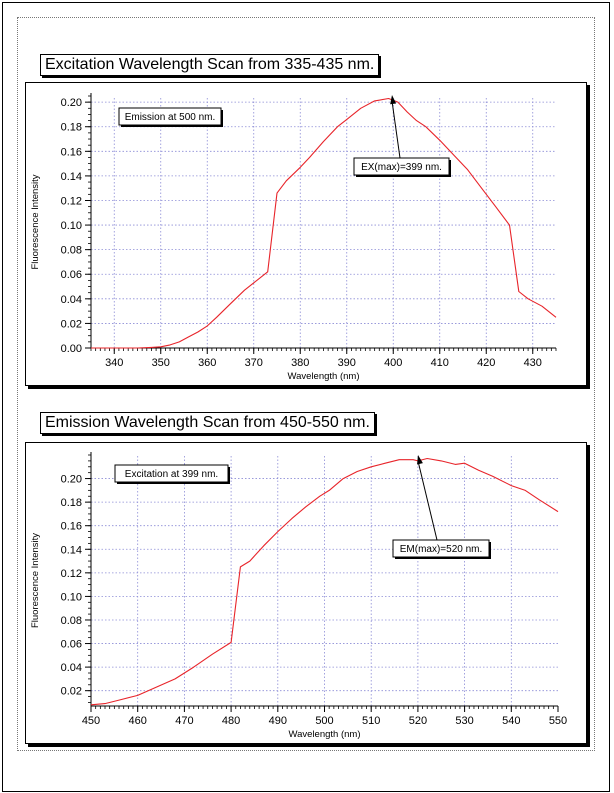 This screenshot has height=793, width=614. Describe the element at coordinates (324, 721) in the screenshot. I see `emission-x-tick-label: 500` at that location.